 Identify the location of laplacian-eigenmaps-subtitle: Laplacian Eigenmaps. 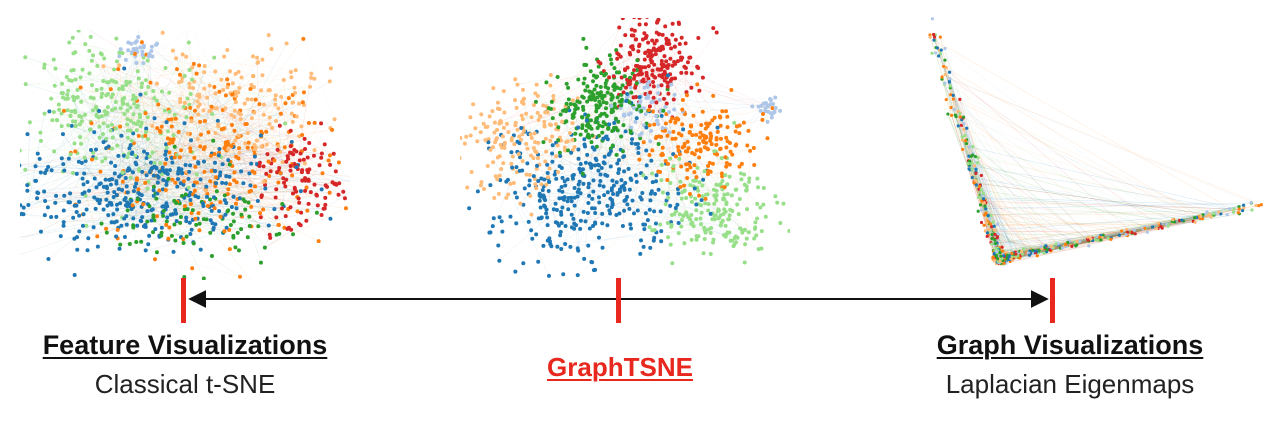
(1070, 384).